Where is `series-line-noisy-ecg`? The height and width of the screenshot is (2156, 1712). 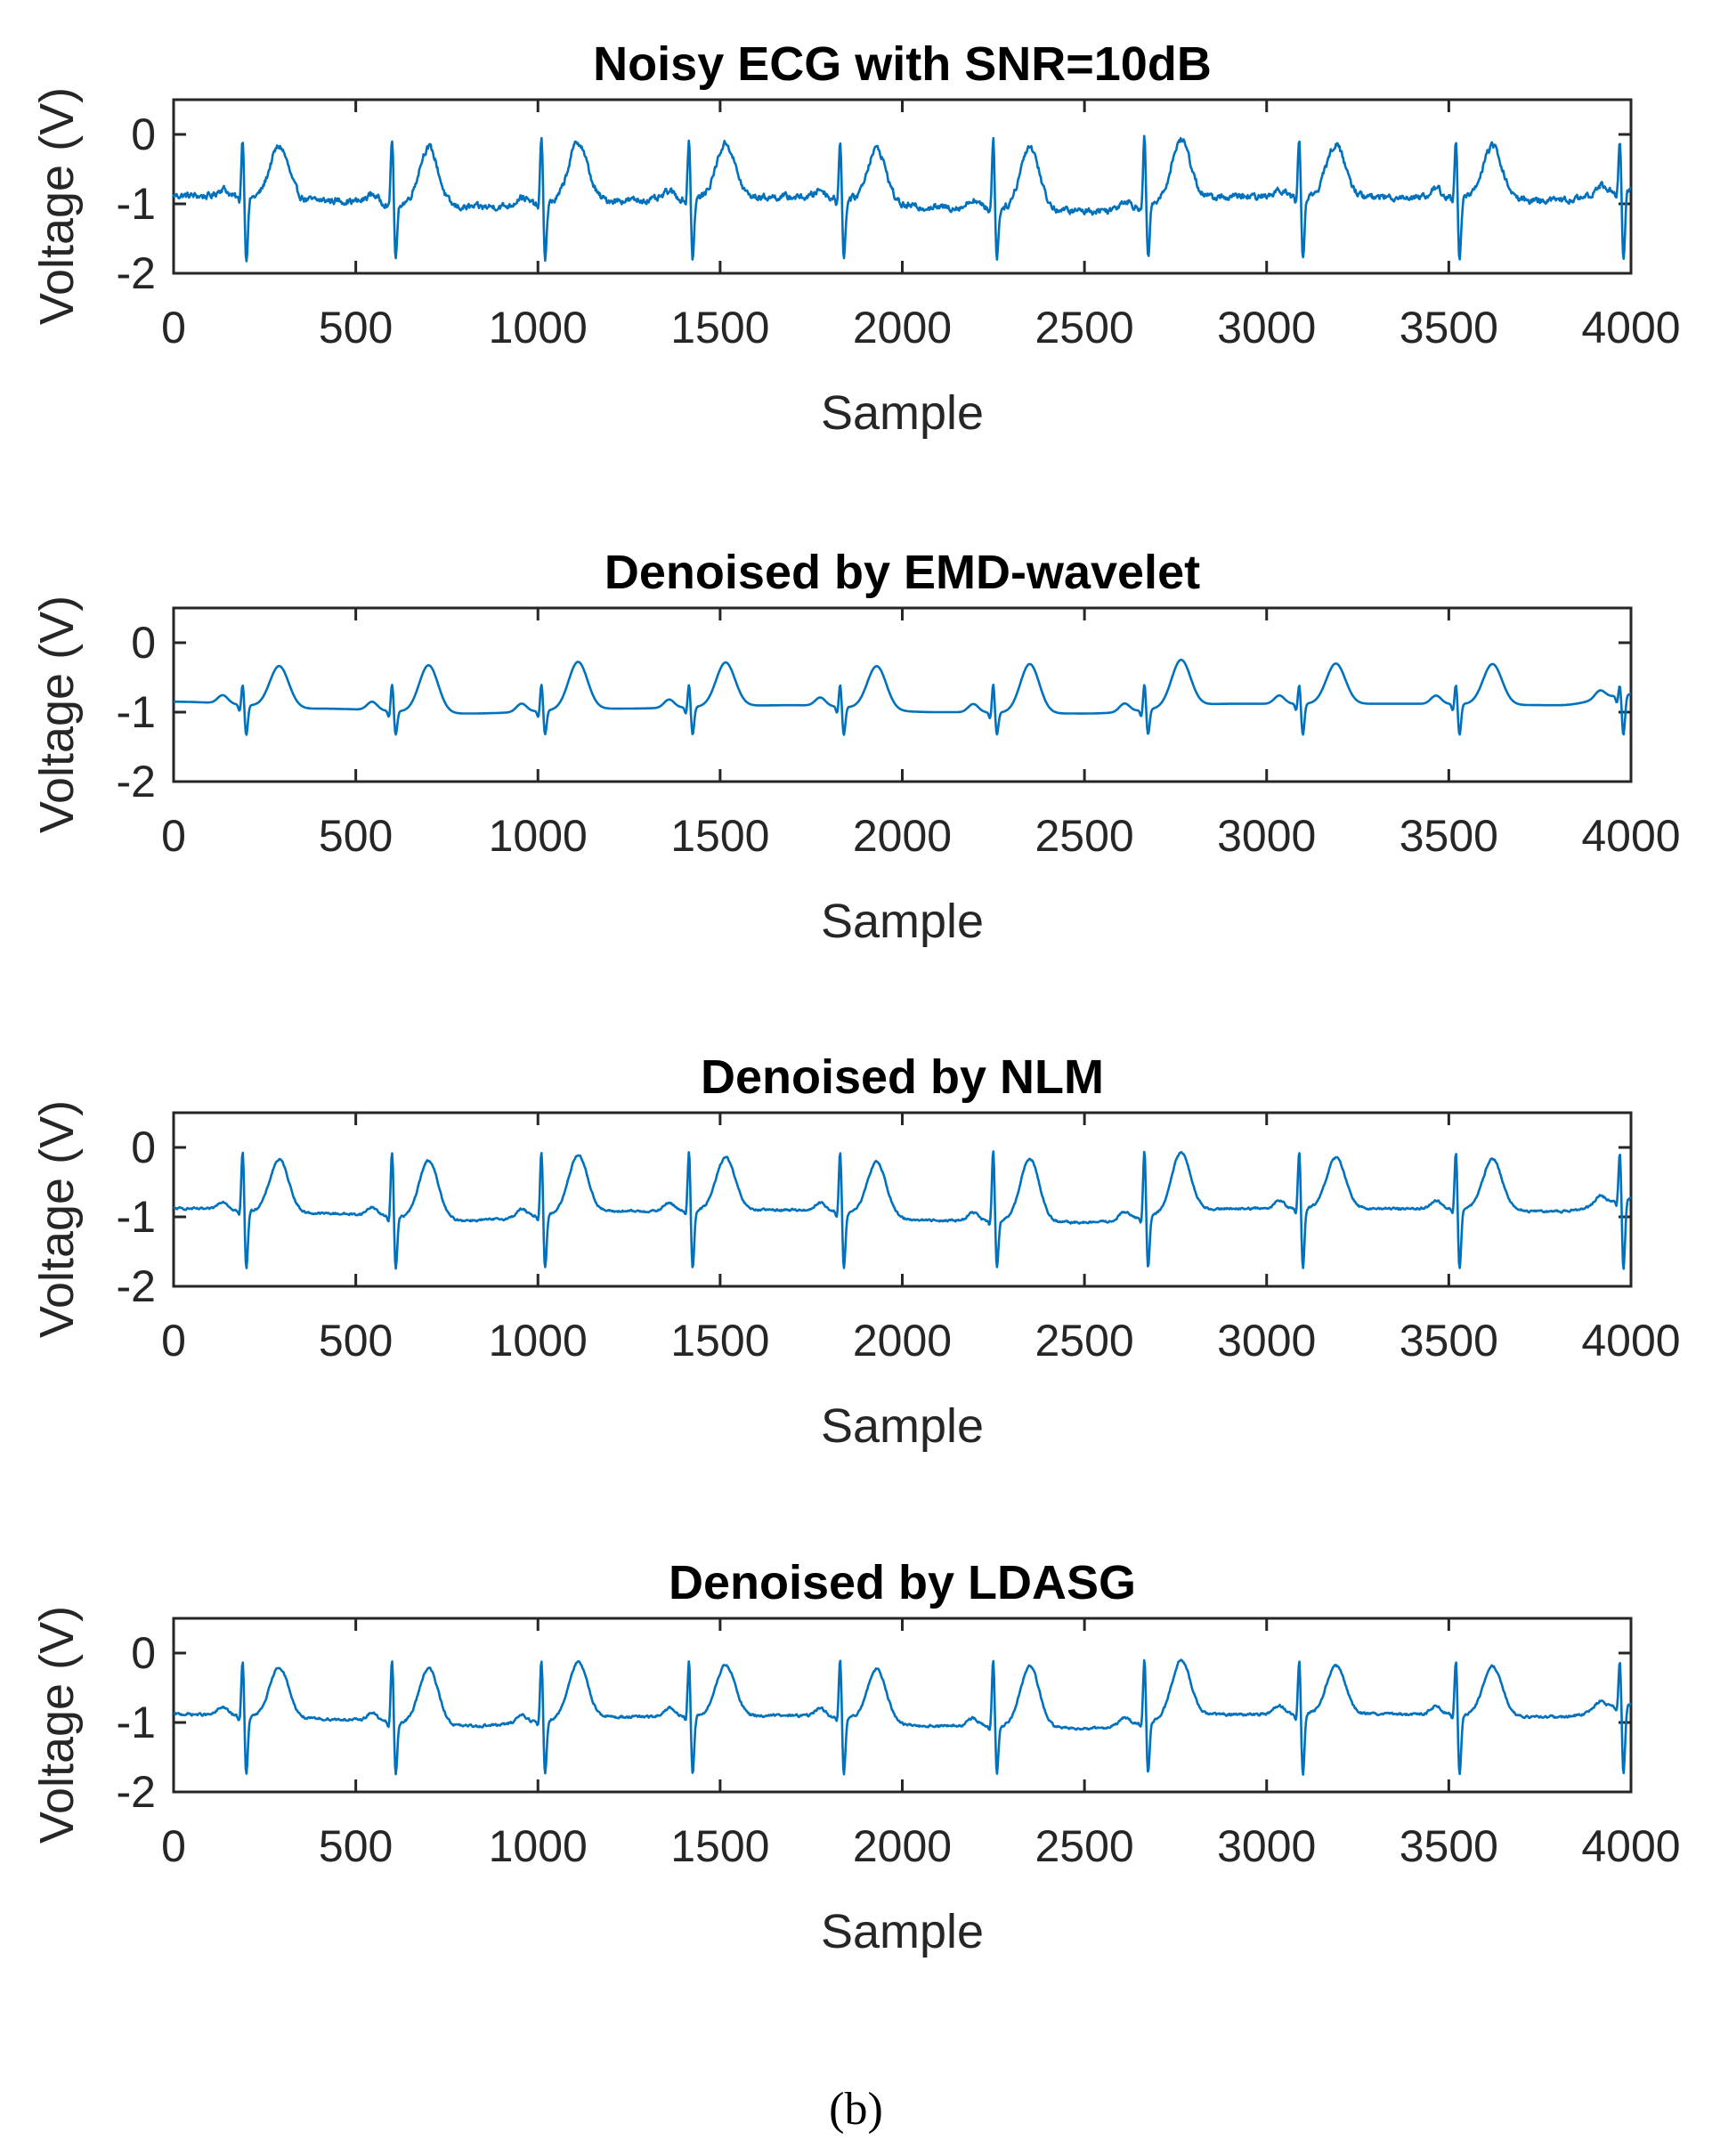 series-line-noisy-ecg is located at coordinates (902, 198).